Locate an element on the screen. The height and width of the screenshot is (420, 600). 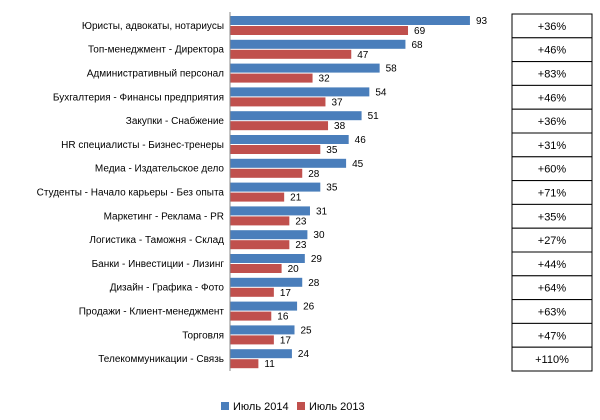
value-label-2014: 24 is located at coordinates (304, 354).